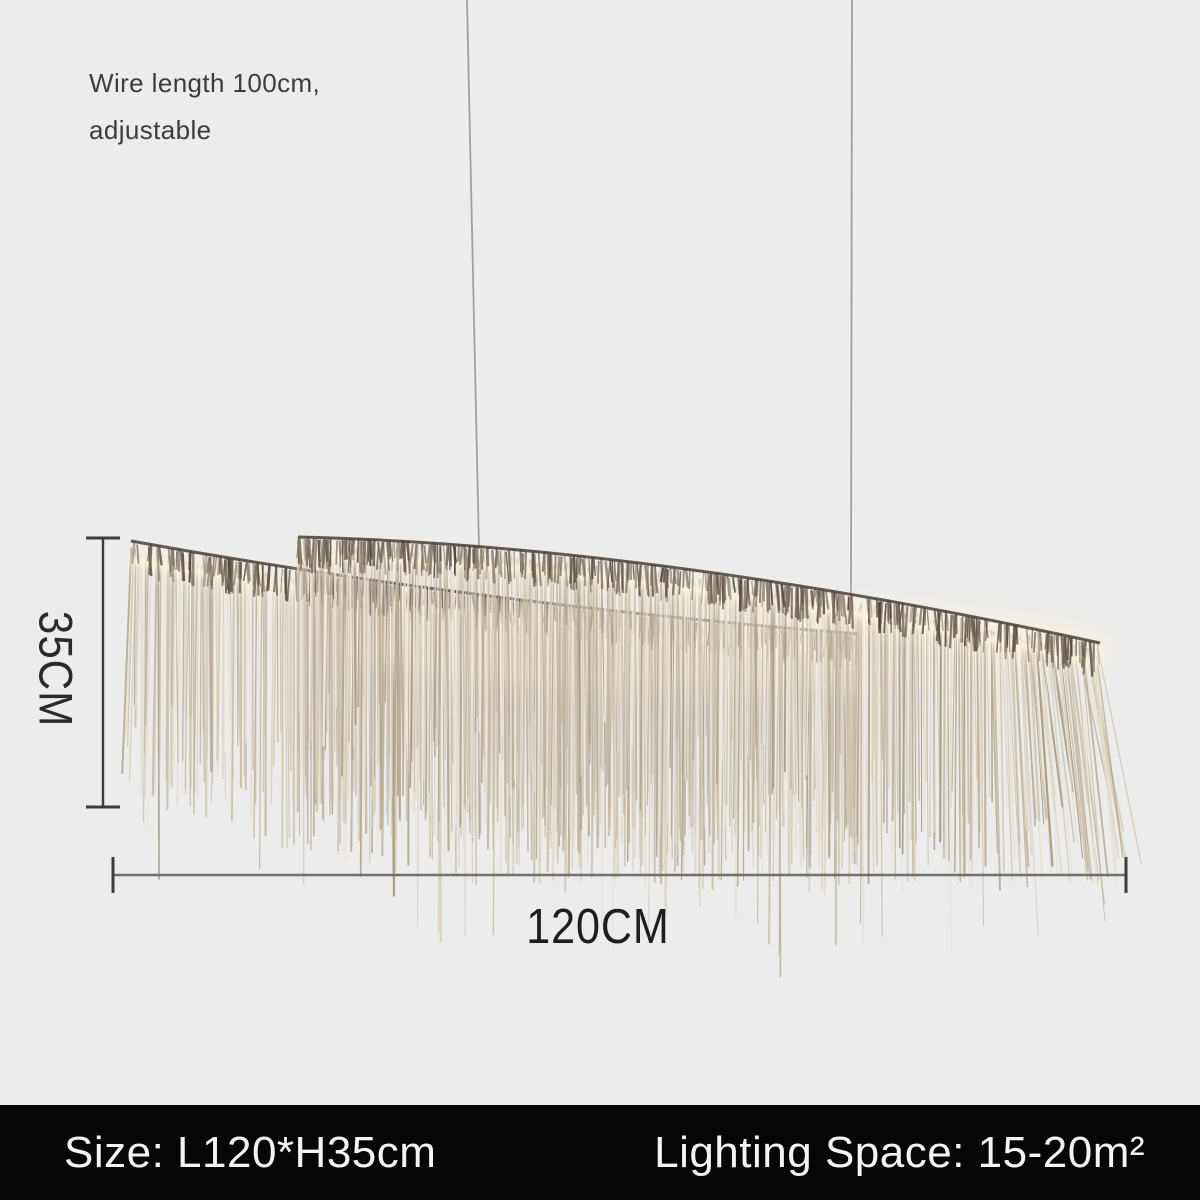 This screenshot has width=1200, height=1200. What do you see at coordinates (205, 83) in the screenshot?
I see `wire-length-note-line1: Wire length 100cm,` at bounding box center [205, 83].